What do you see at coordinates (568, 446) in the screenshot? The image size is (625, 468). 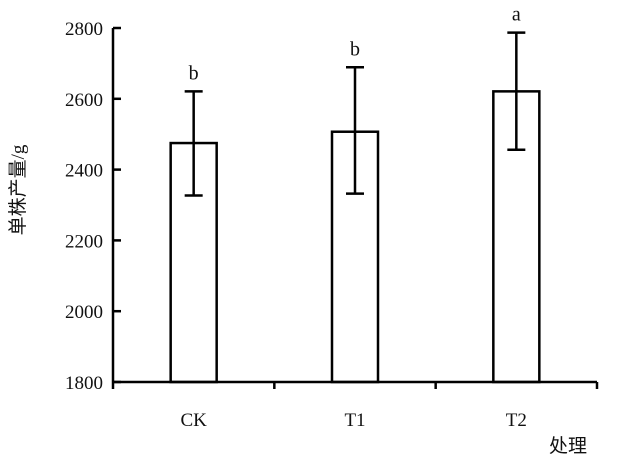 I see `x-axis-title: 处理` at bounding box center [568, 446].